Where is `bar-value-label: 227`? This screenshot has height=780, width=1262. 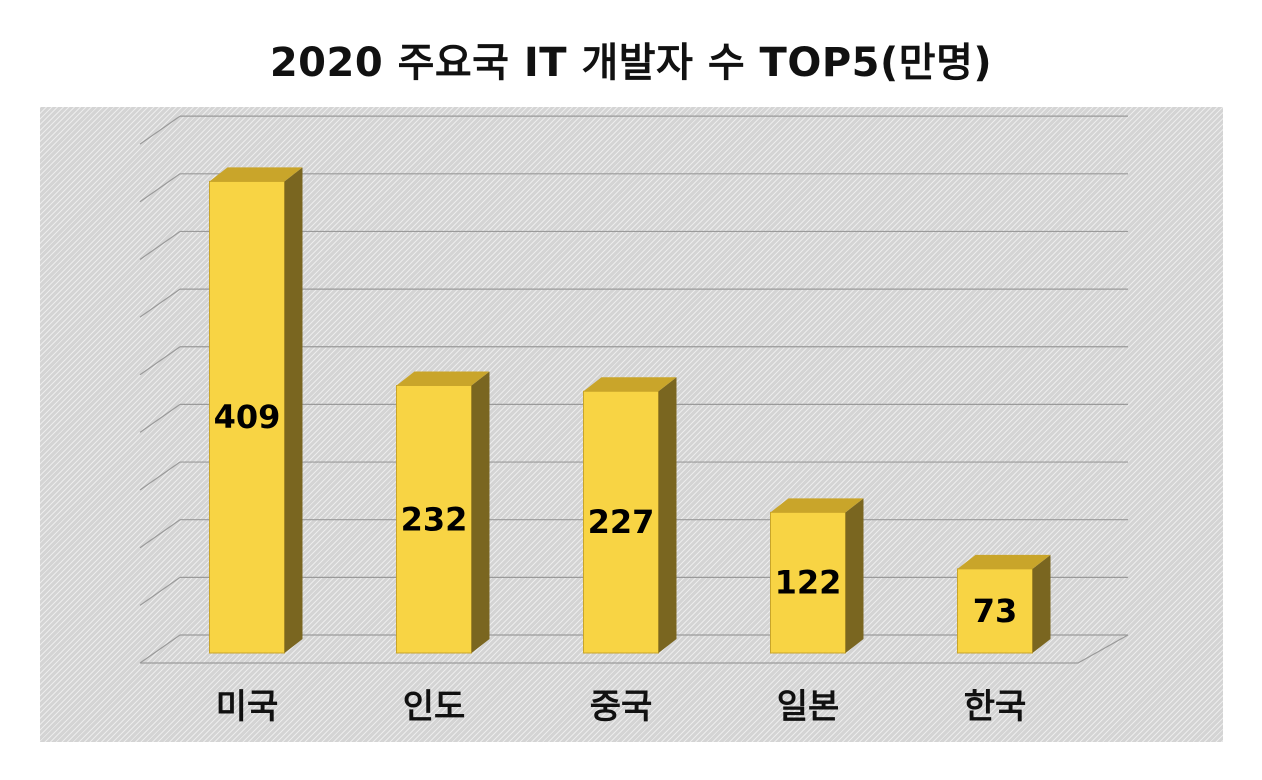
bar-value-label: 227 is located at coordinates (621, 522).